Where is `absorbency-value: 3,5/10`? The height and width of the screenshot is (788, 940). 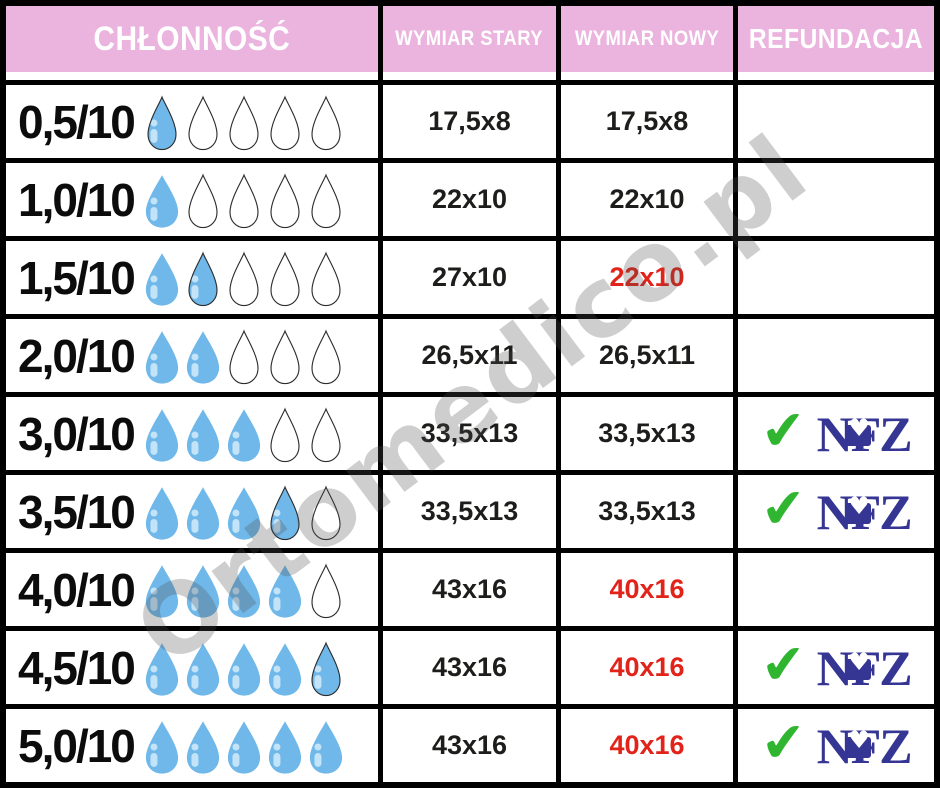 absorbency-value: 3,5/10 is located at coordinates (77, 511).